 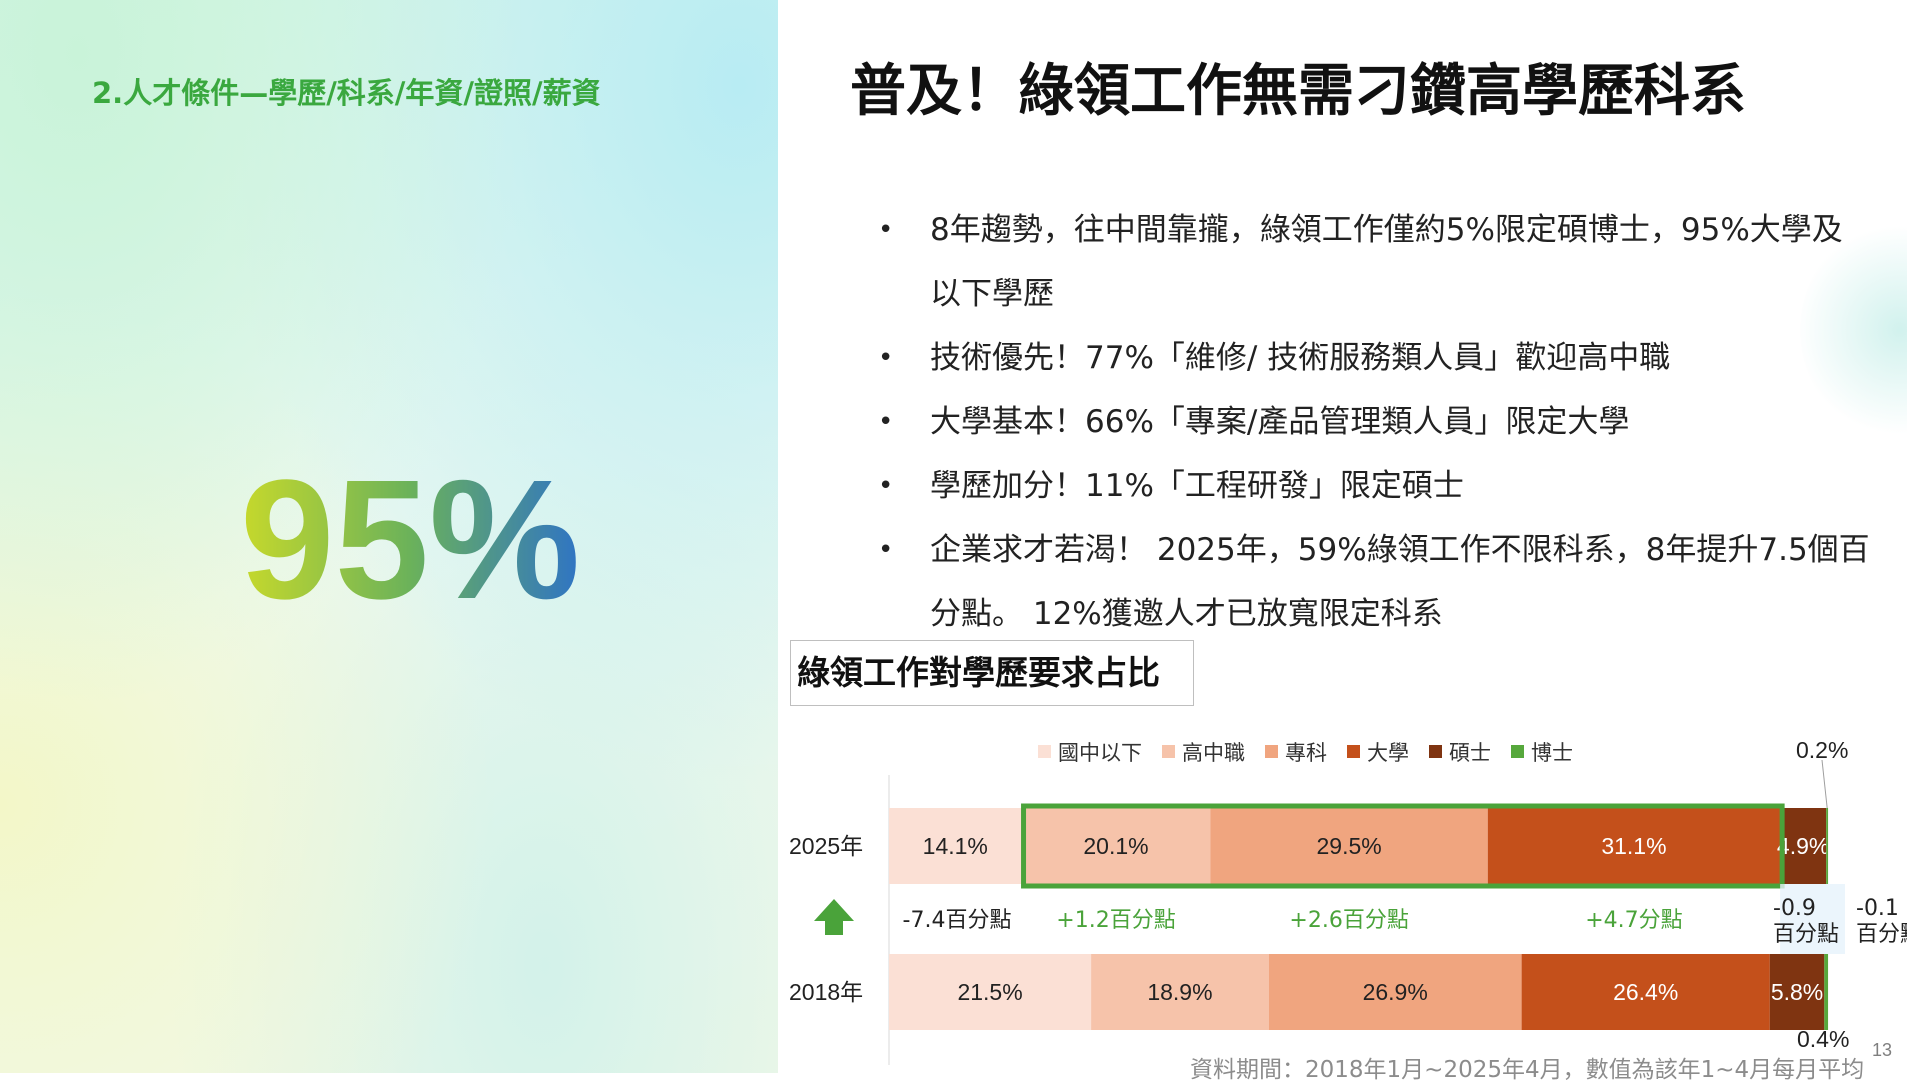 I want to click on bullet-item: • 8年趨勢，往中間靠攏，綠領工作僅約5%限定碩博士，95%大學及以下學歷, so click(x=1370, y=262).